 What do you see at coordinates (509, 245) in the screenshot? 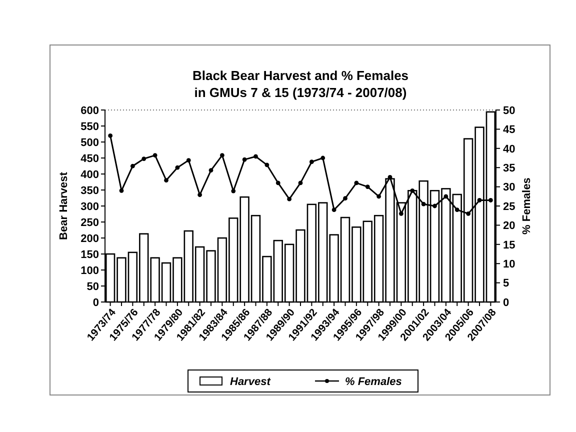
I see `y2-tick-label: 15` at bounding box center [509, 245].